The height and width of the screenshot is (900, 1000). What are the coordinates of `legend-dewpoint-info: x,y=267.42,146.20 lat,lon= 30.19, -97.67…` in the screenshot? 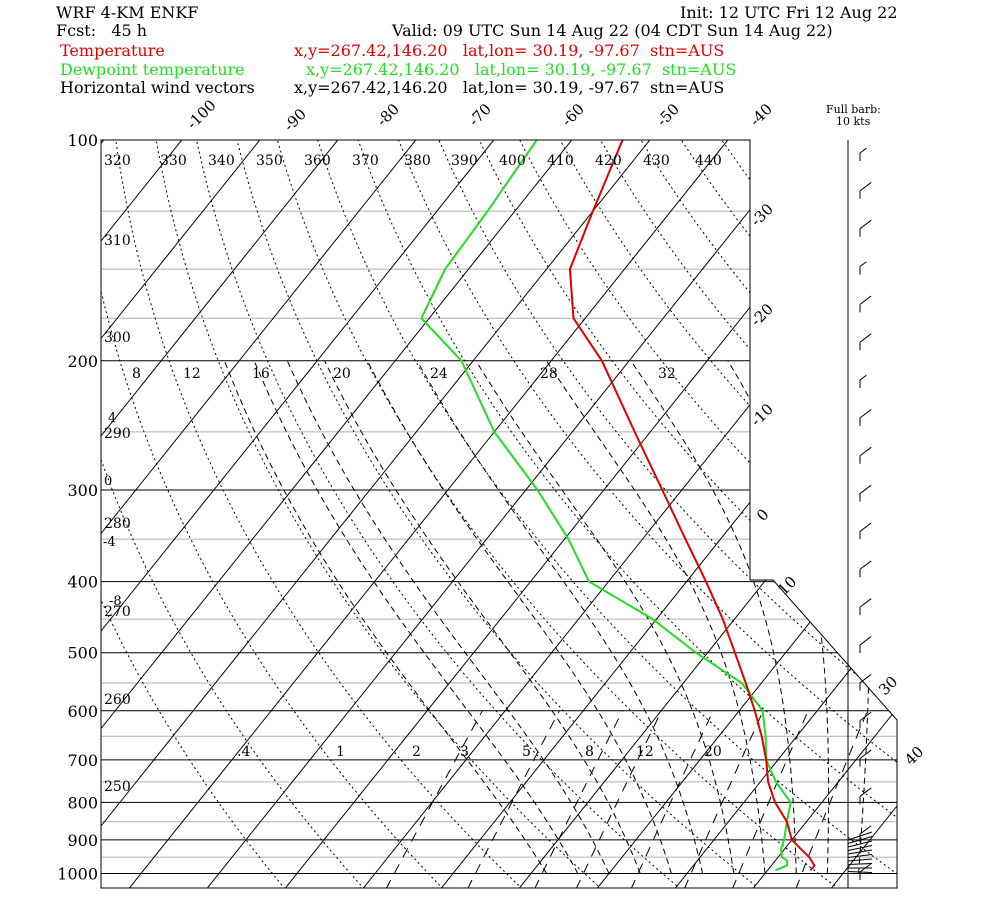 It's located at (521, 69).